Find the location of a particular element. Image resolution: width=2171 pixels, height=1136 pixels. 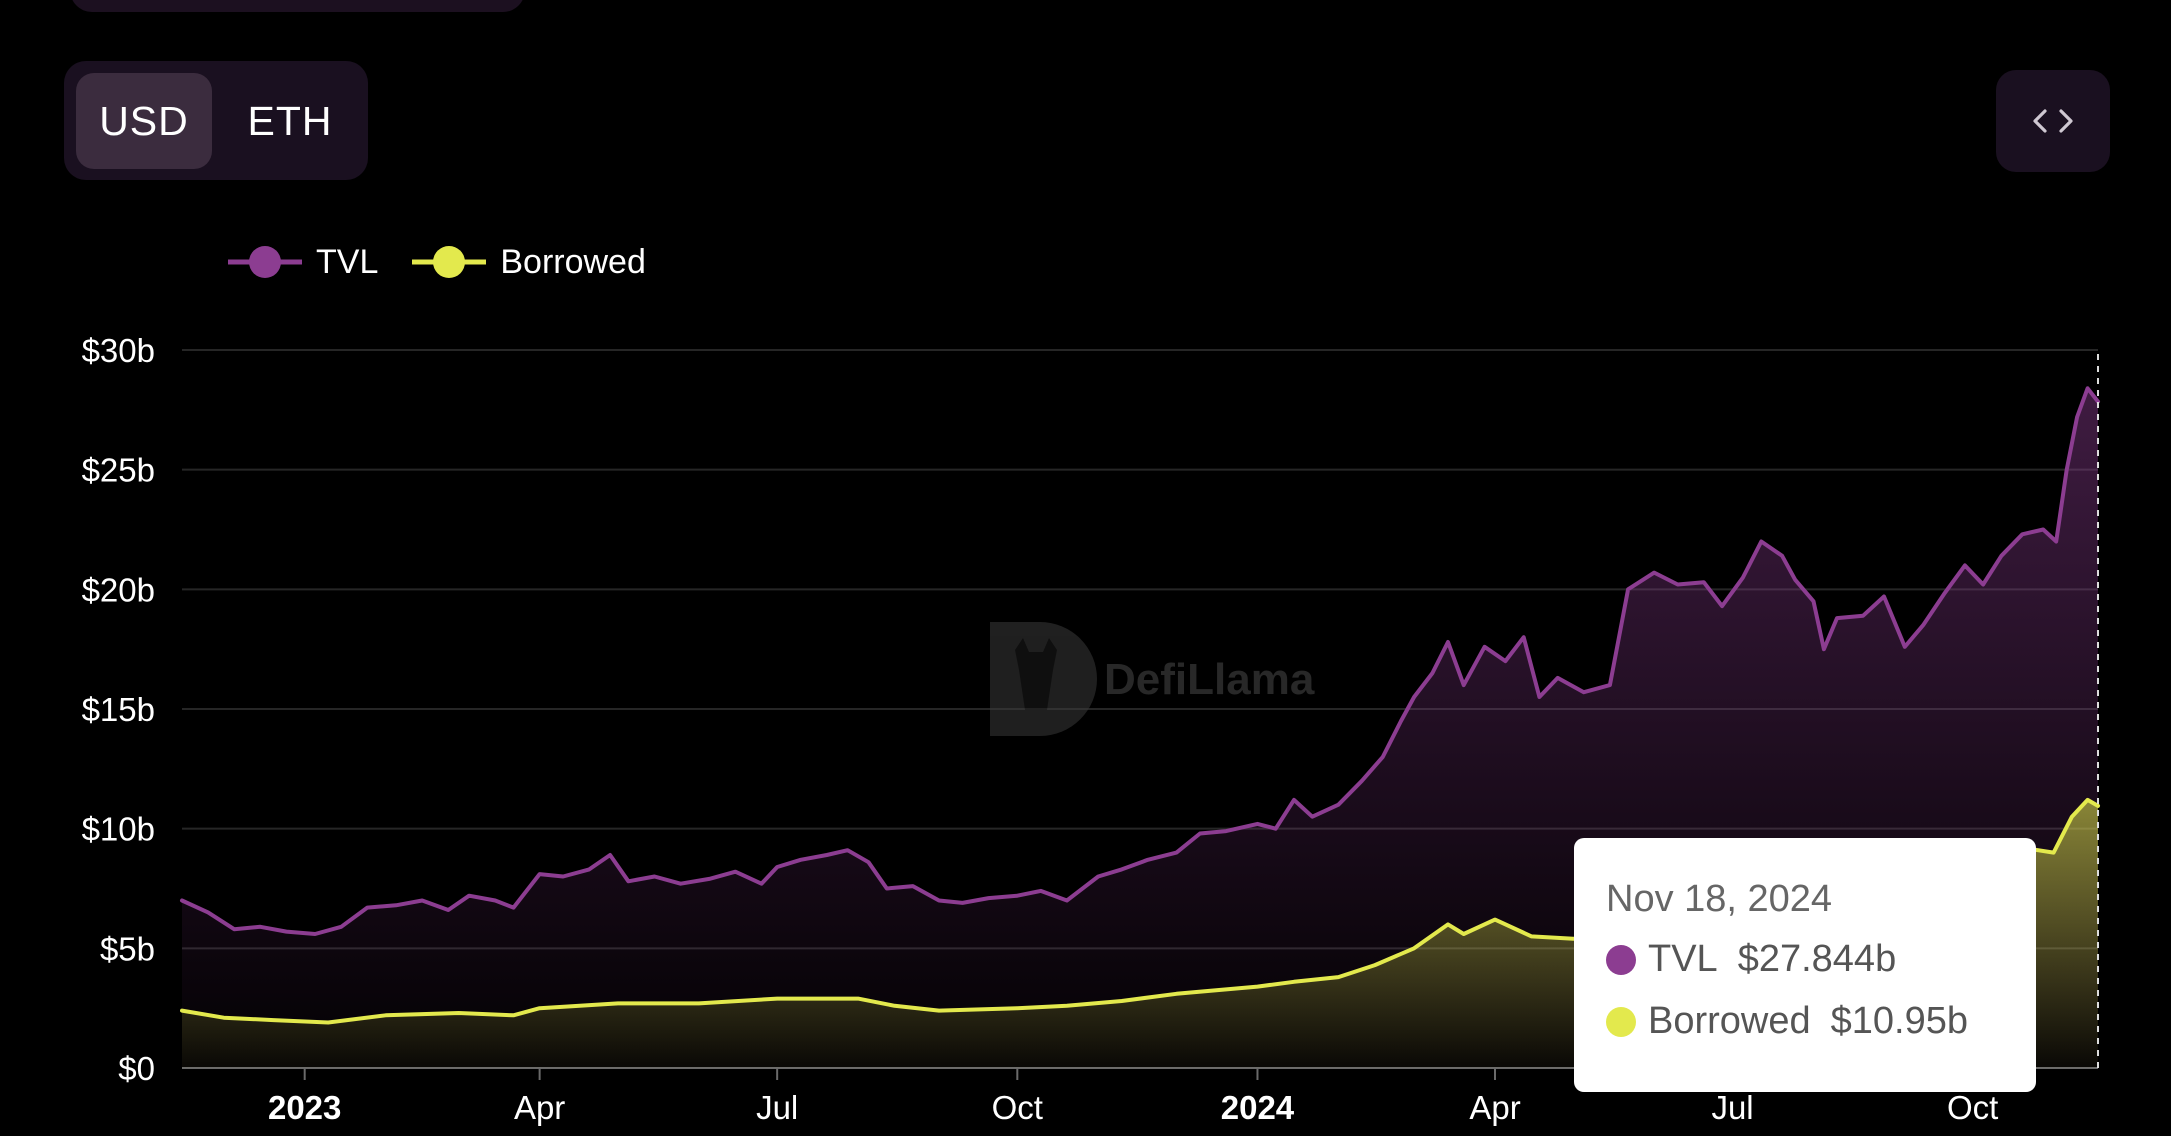

y-tick-label: $15b is located at coordinates (118, 709).